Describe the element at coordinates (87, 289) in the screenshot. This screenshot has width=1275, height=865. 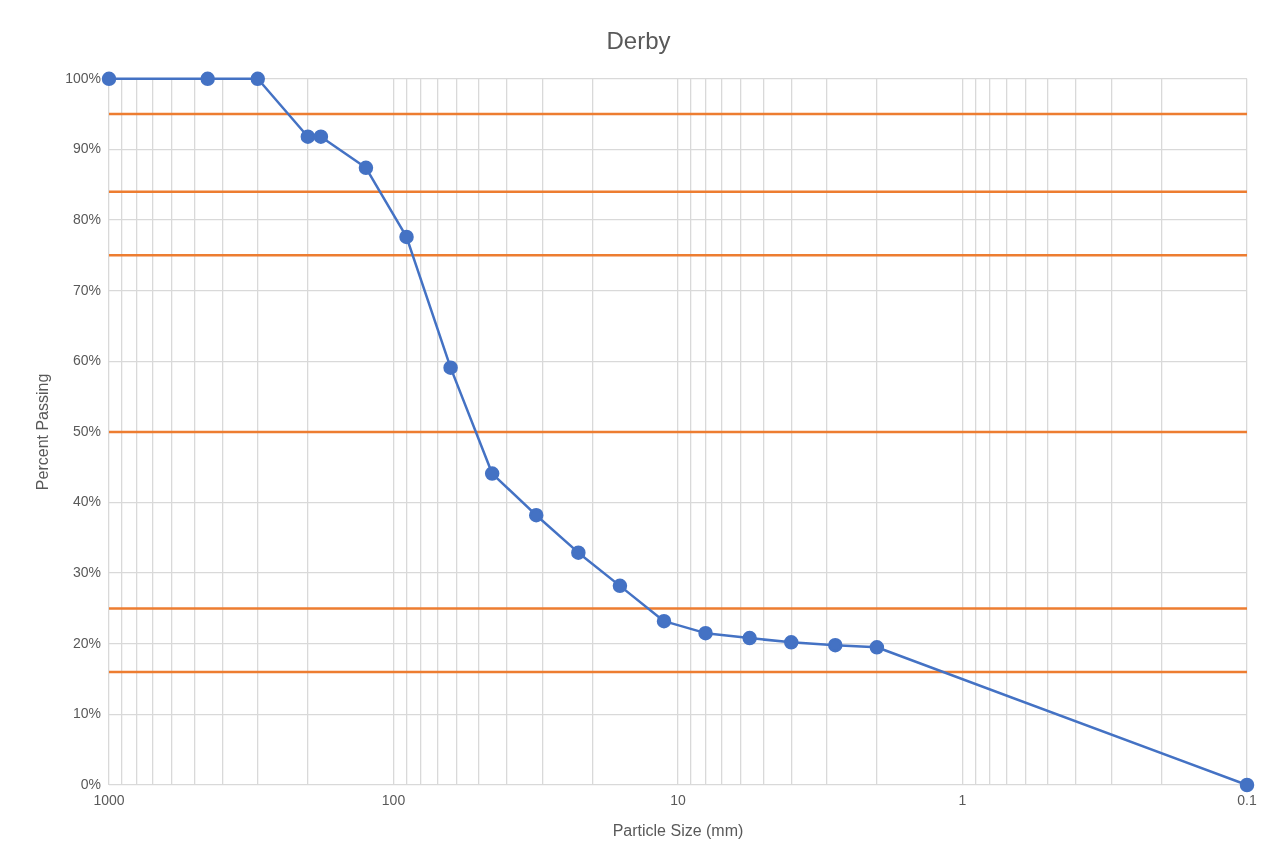
I see `y-tick-label: 70%` at that location.